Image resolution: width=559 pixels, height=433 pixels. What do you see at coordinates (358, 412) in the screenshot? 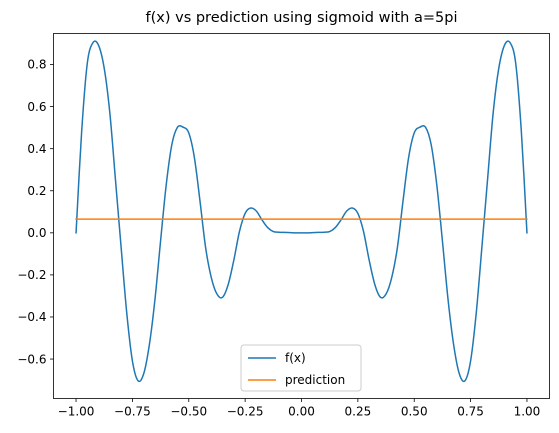
I see `x-tick-label: 0.25` at bounding box center [358, 412].